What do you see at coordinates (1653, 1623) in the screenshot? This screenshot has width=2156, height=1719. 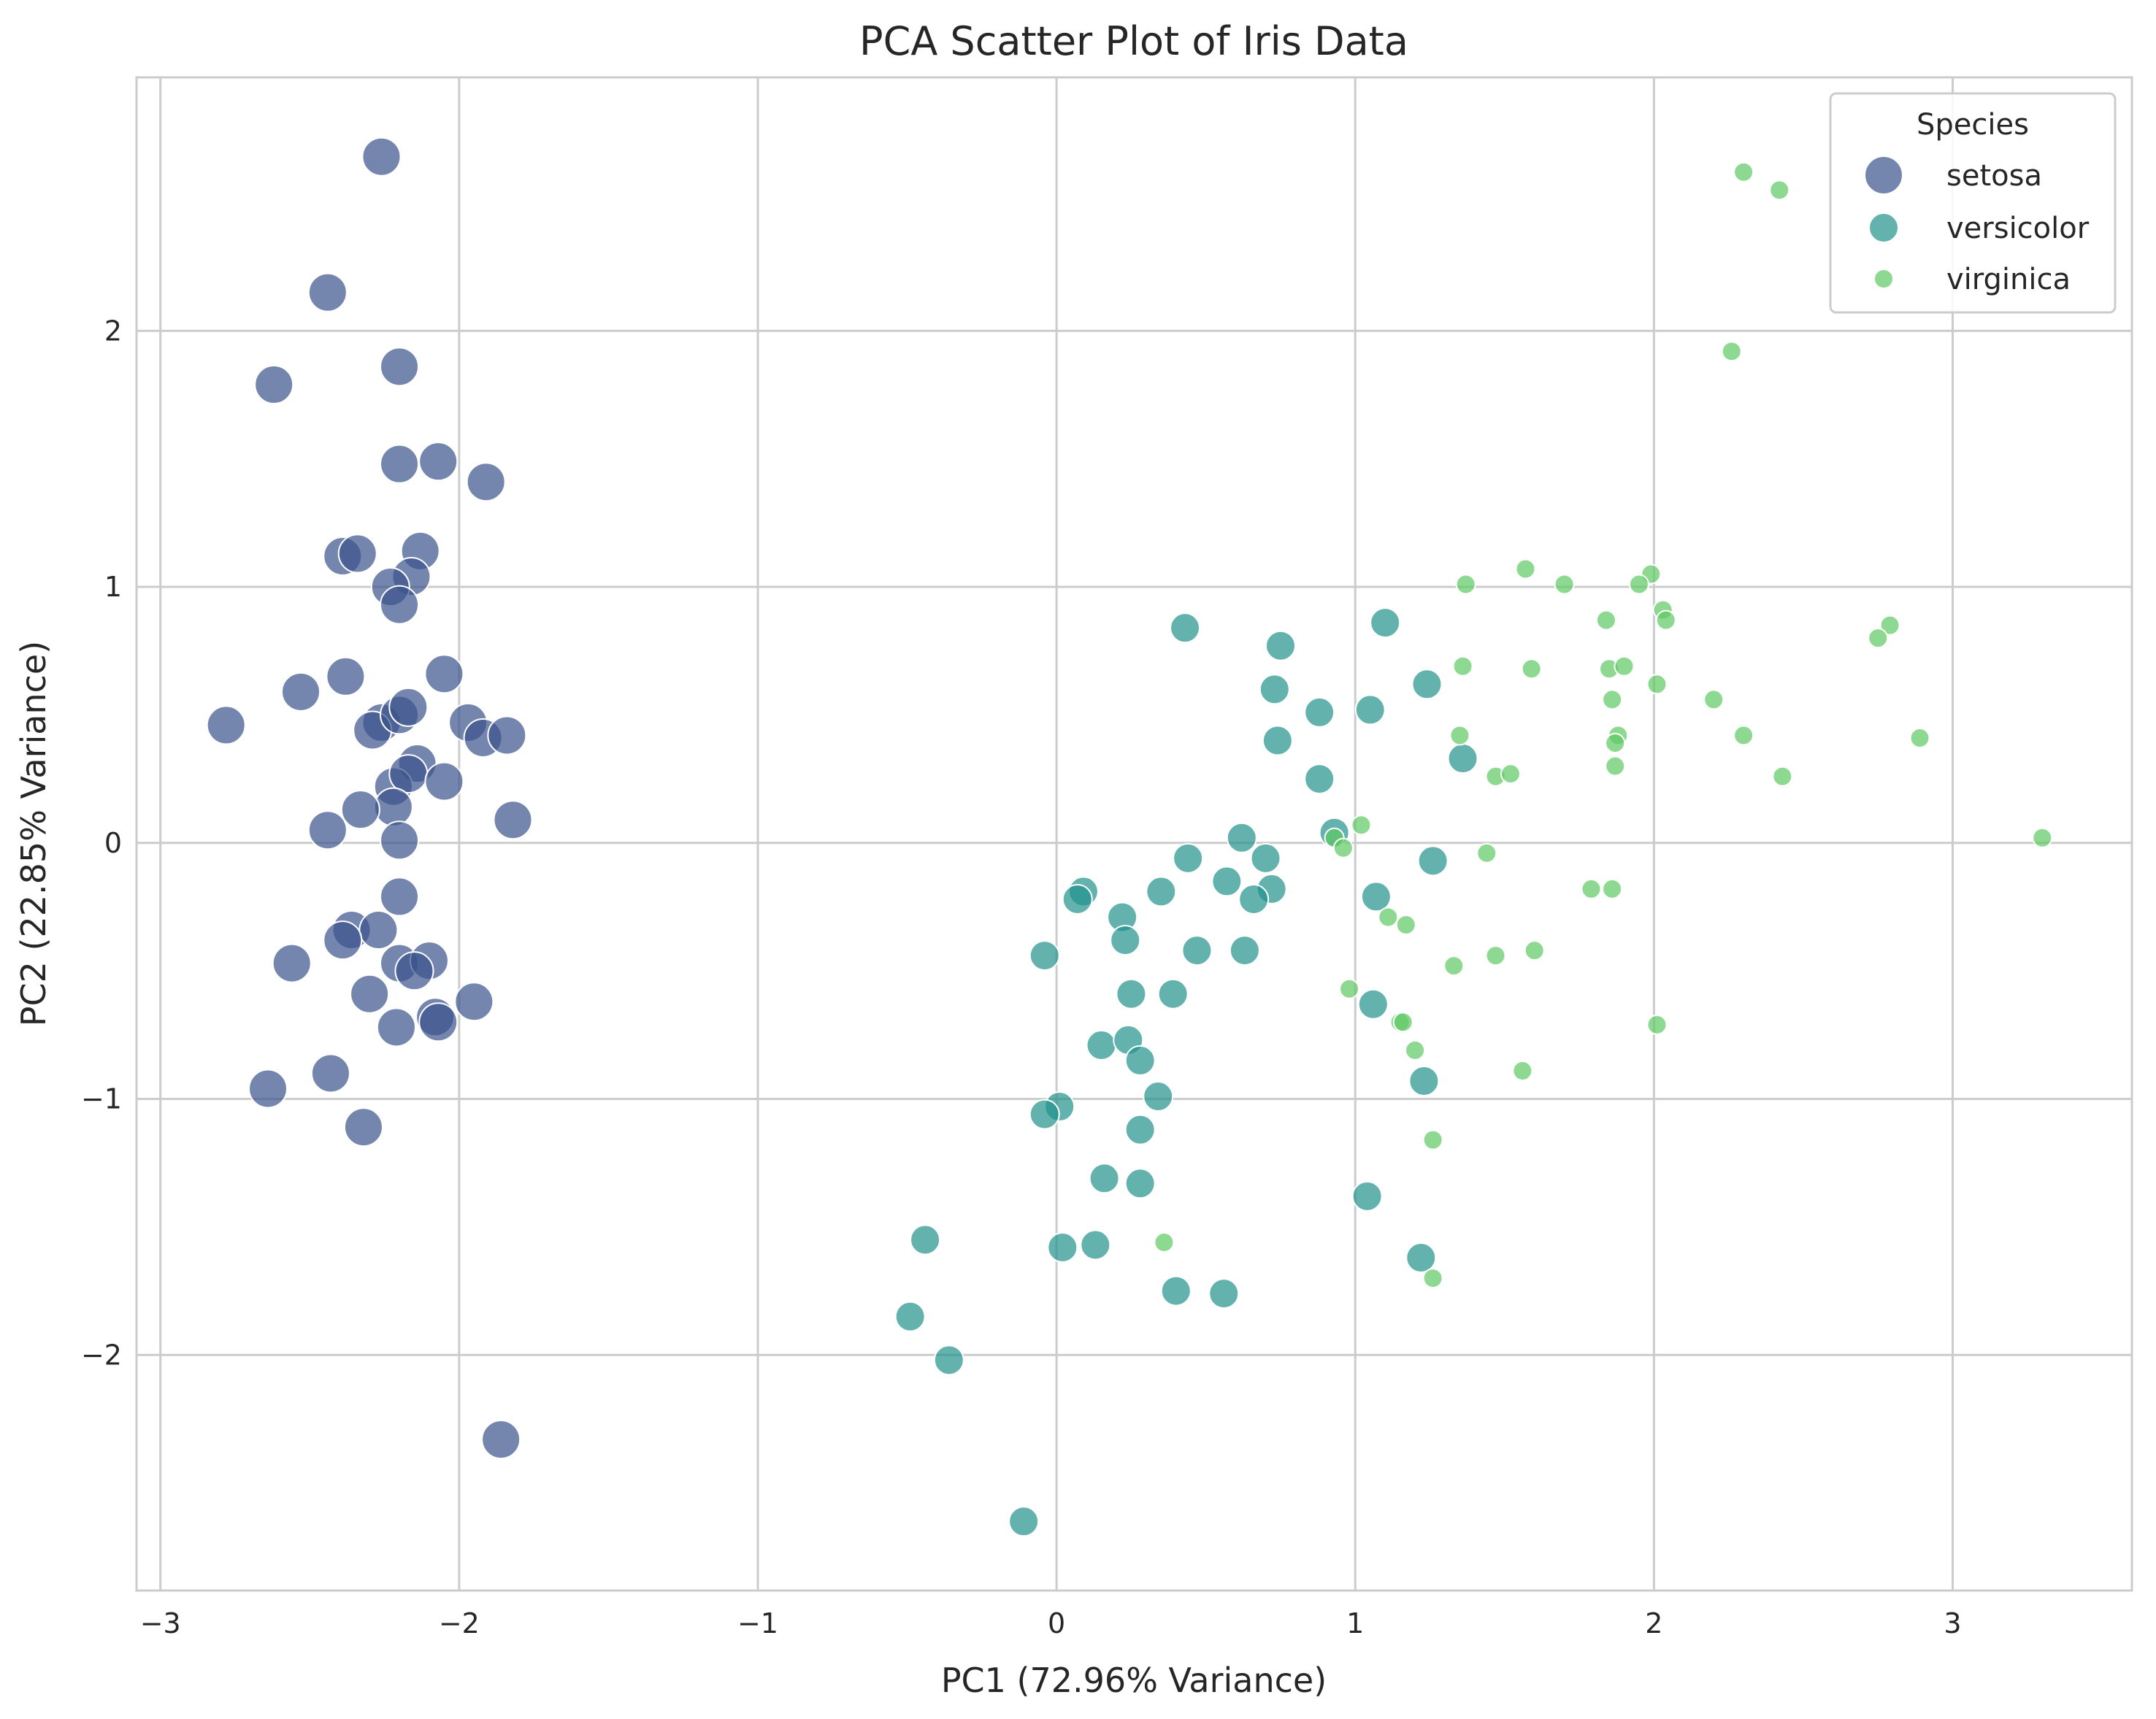 I see `x-tick-label: 2` at bounding box center [1653, 1623].